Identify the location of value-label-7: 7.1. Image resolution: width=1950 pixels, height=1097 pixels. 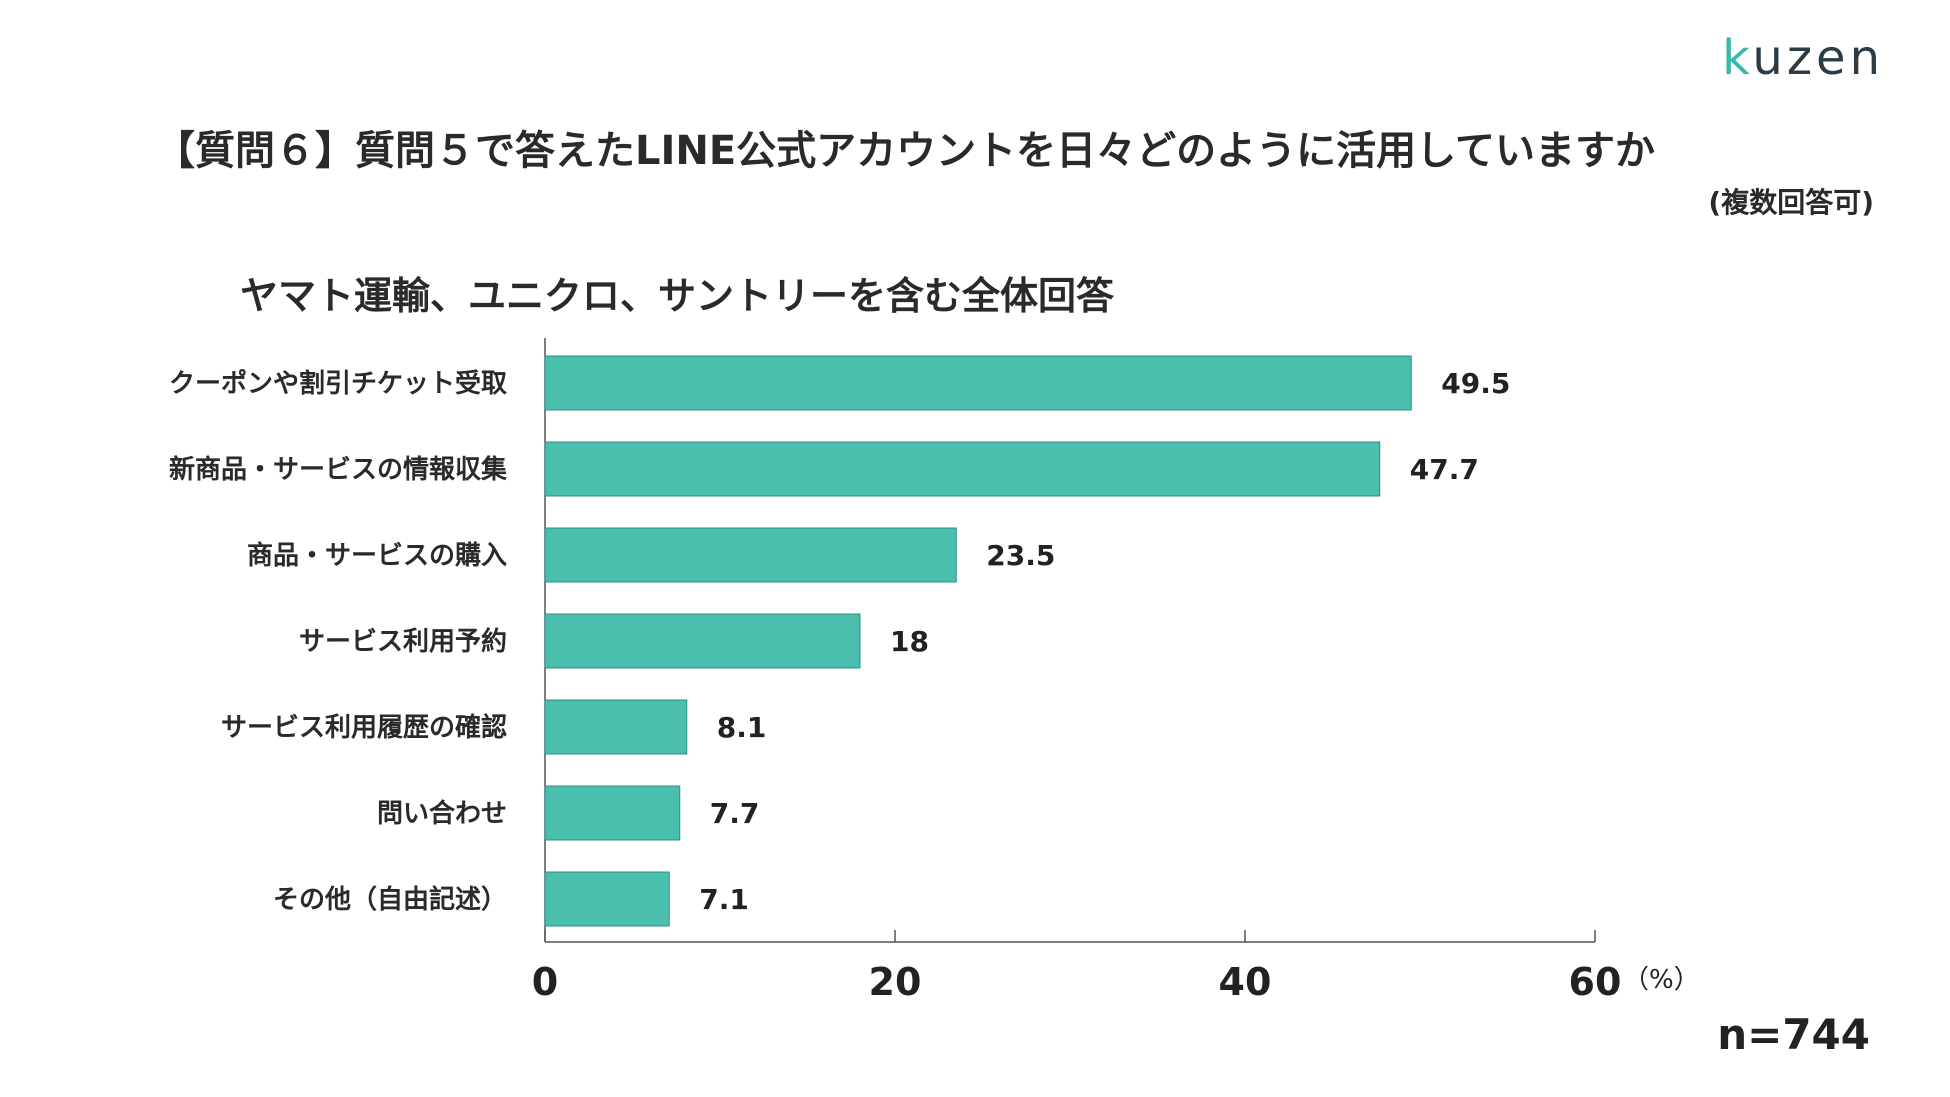
(724, 899).